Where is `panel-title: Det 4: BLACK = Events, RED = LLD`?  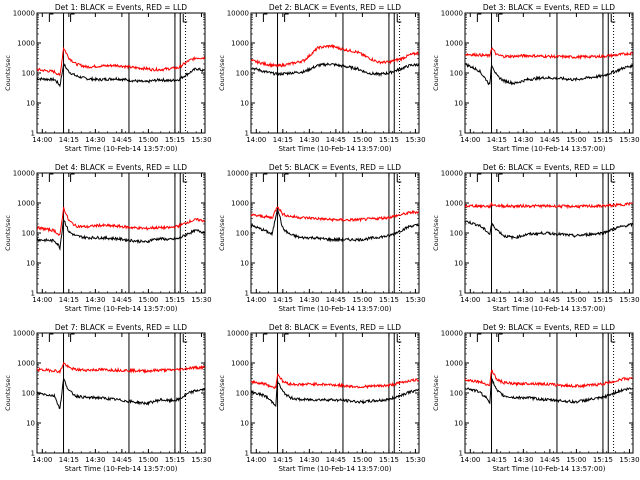 panel-title: Det 4: BLACK = Events, RED = LLD is located at coordinates (121, 167).